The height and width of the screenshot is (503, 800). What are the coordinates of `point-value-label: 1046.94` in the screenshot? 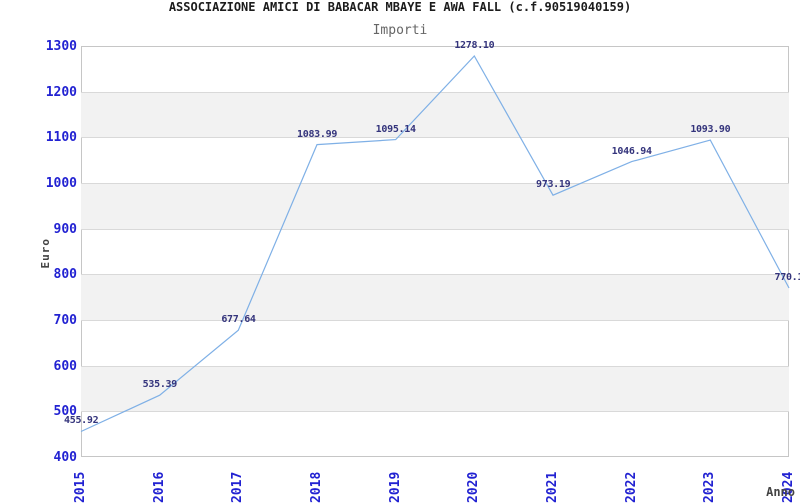 It's located at (632, 151).